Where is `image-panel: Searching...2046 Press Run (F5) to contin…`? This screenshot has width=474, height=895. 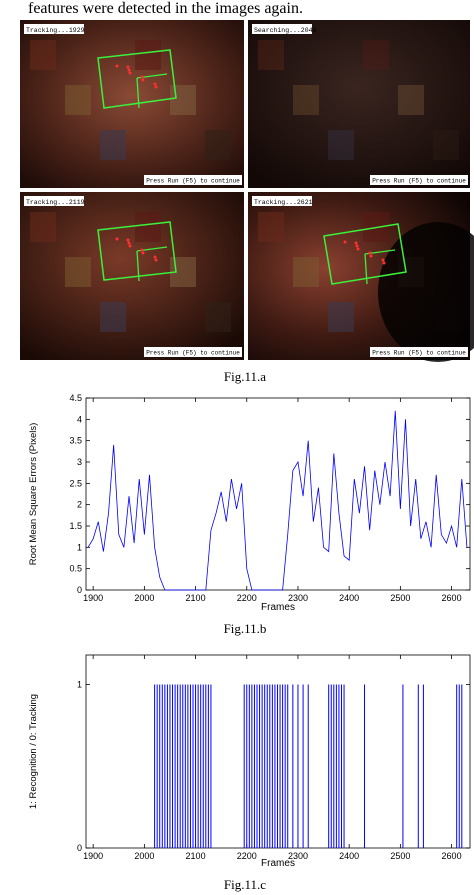 image-panel: Searching...2046 Press Run (F5) to contin… is located at coordinates (359, 104).